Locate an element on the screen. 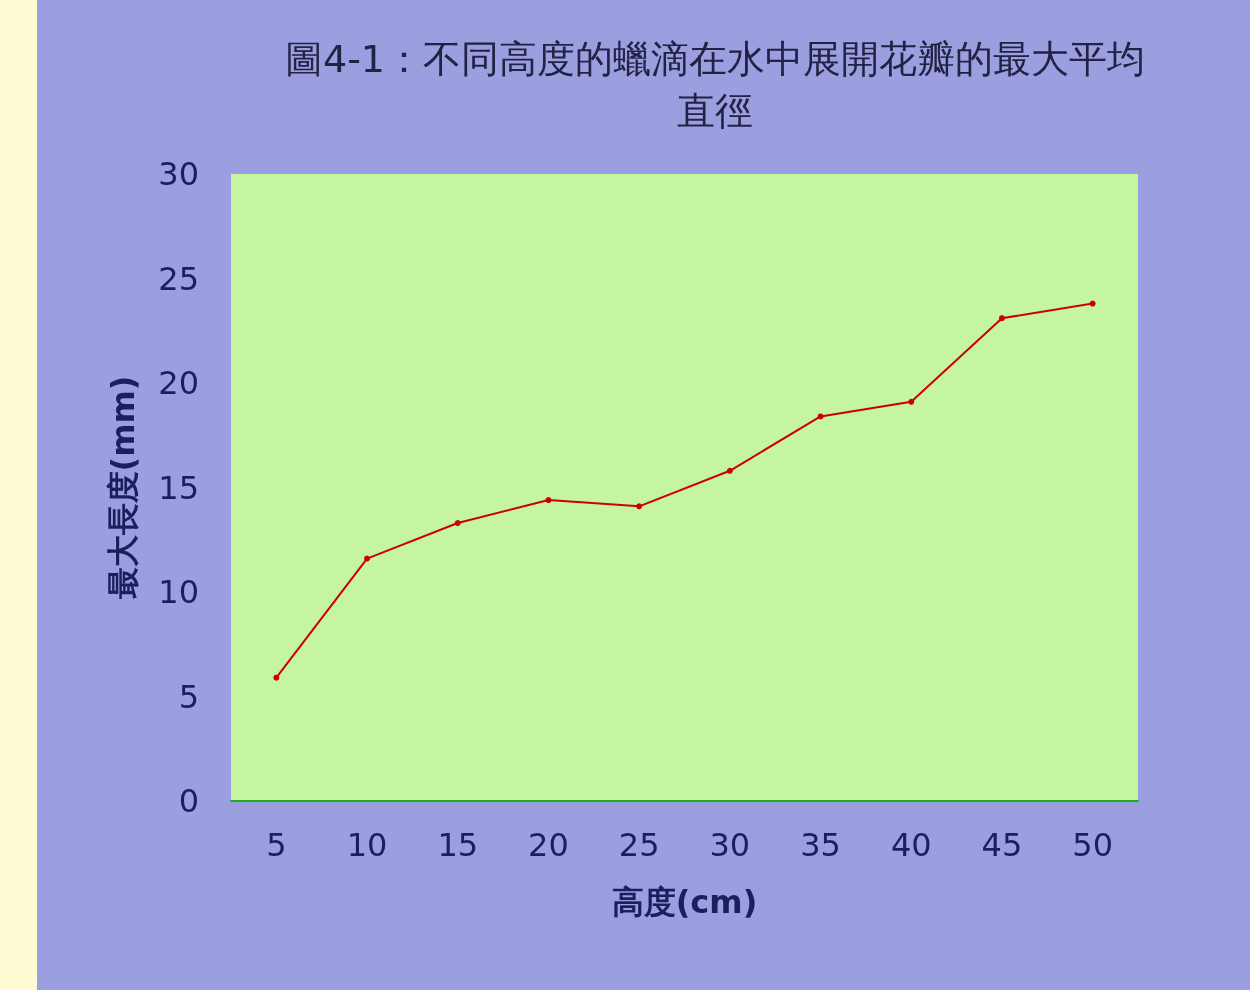  x-tick-label: 25 is located at coordinates (639, 845).